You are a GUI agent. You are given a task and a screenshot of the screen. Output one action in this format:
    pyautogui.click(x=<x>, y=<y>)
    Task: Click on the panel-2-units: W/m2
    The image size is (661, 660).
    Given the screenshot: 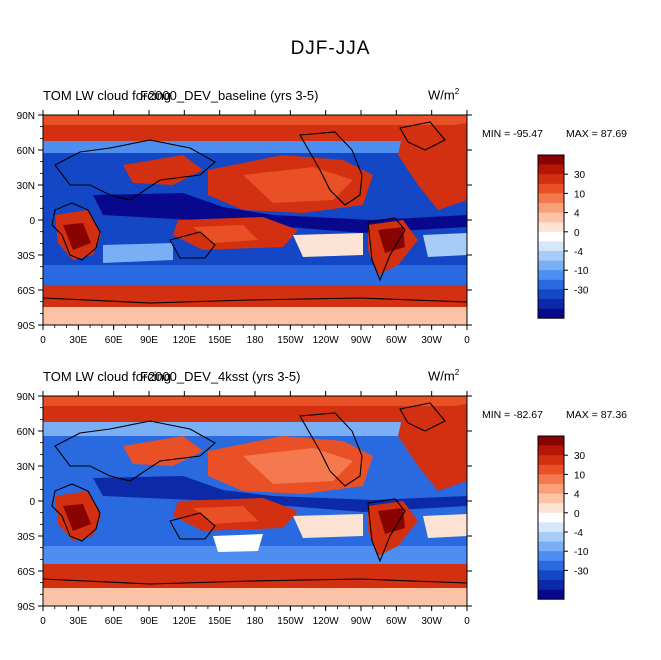 What is the action you would take?
    pyautogui.click(x=444, y=376)
    